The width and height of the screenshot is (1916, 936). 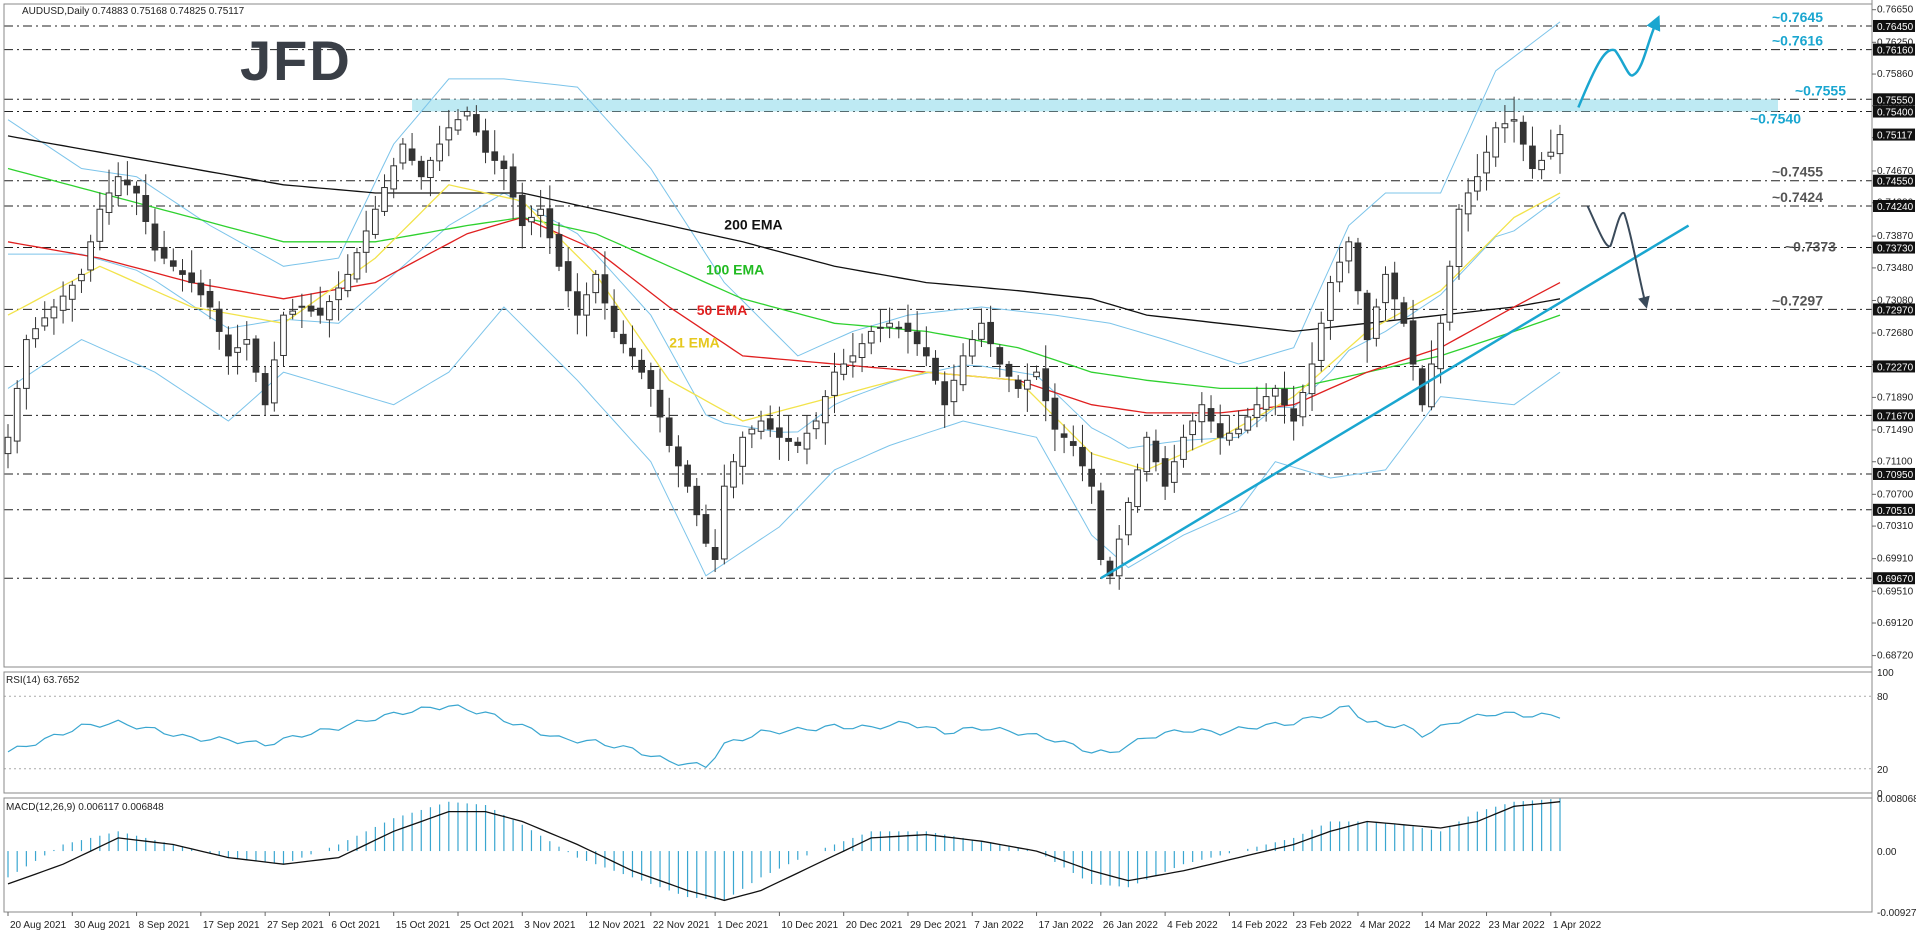 I want to click on rsi-tick-label: 20, so click(x=1883, y=770).